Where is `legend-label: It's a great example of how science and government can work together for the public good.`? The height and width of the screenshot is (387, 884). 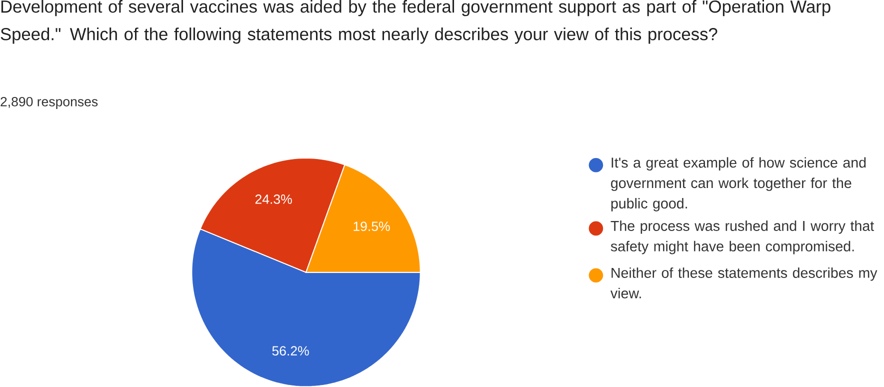 legend-label: It's a great example of how science and government can work together for the public good. is located at coordinates (738, 184).